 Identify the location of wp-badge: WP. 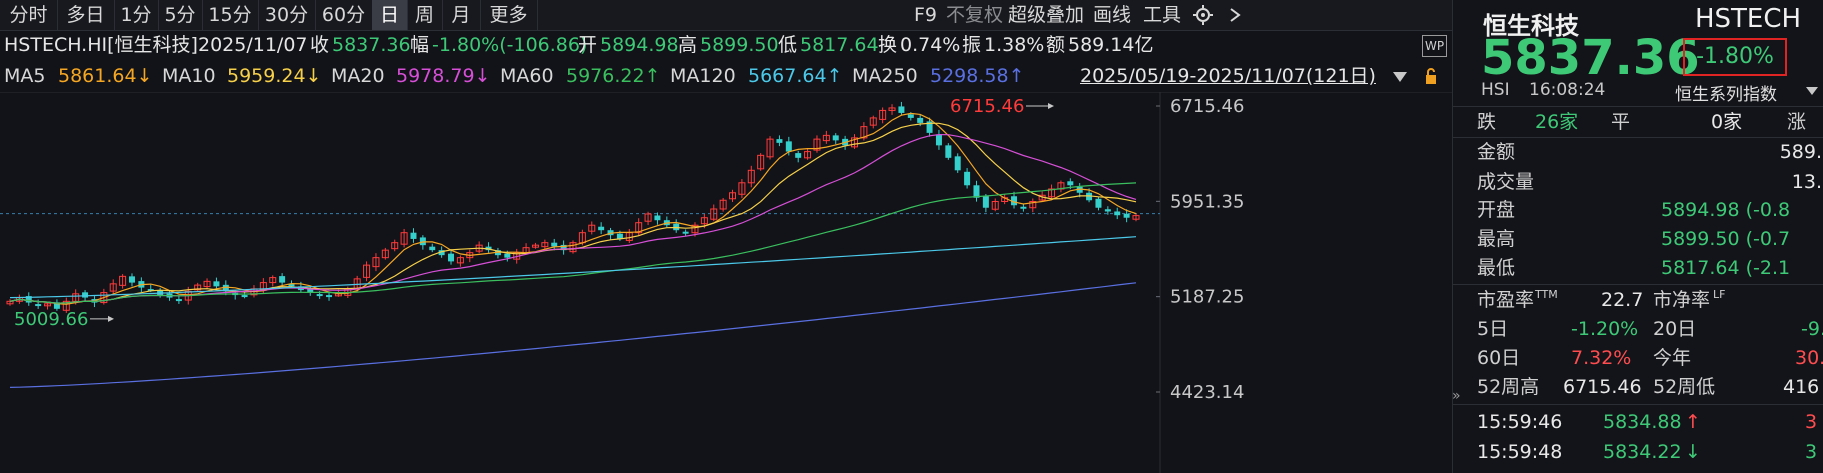
(1435, 46).